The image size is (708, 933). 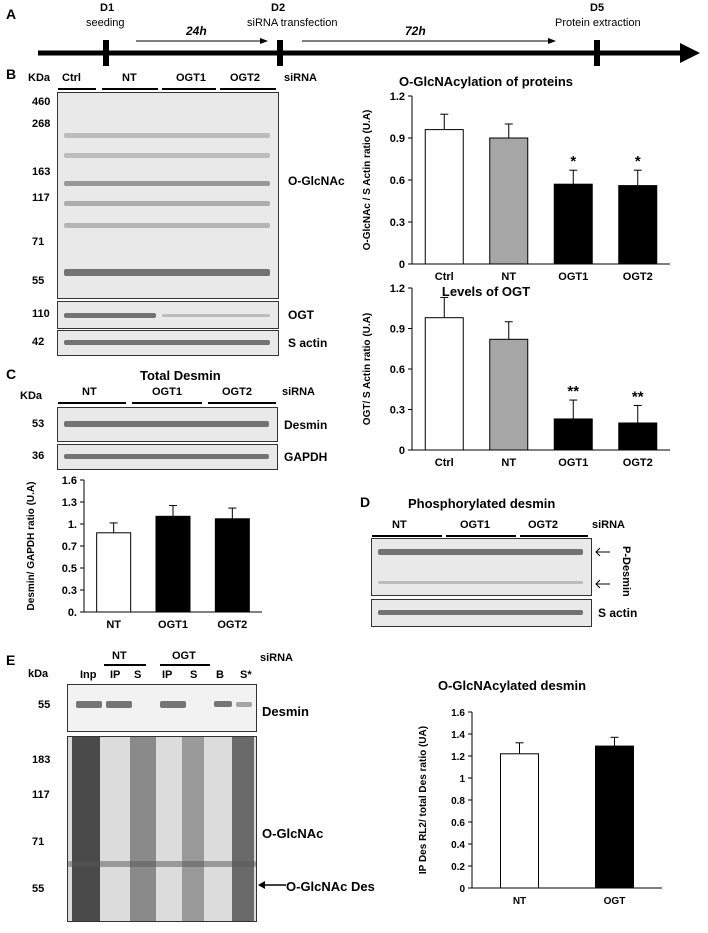 I want to click on label-desmin-c: Desmin, so click(x=306, y=425).